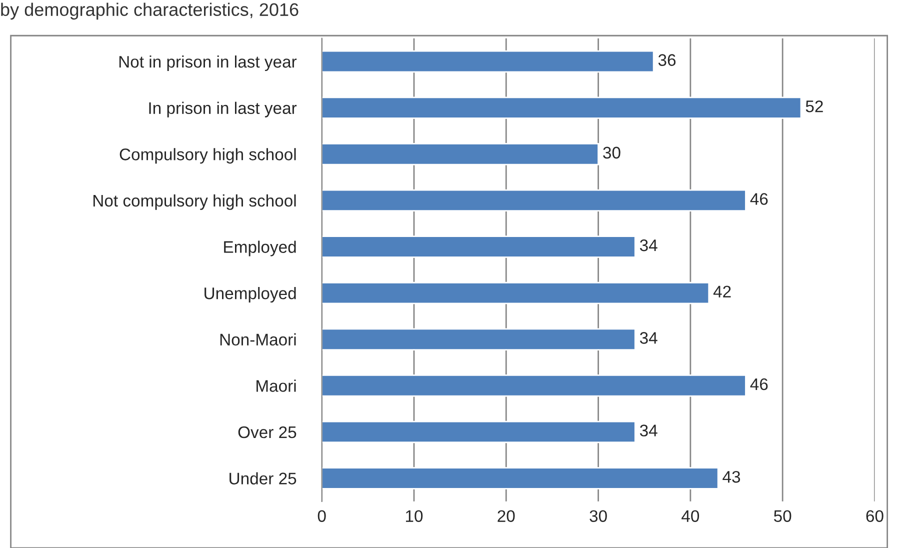 Image resolution: width=899 pixels, height=548 pixels. Describe the element at coordinates (258, 339) in the screenshot. I see `y-tick-label: Non-Maori` at that location.